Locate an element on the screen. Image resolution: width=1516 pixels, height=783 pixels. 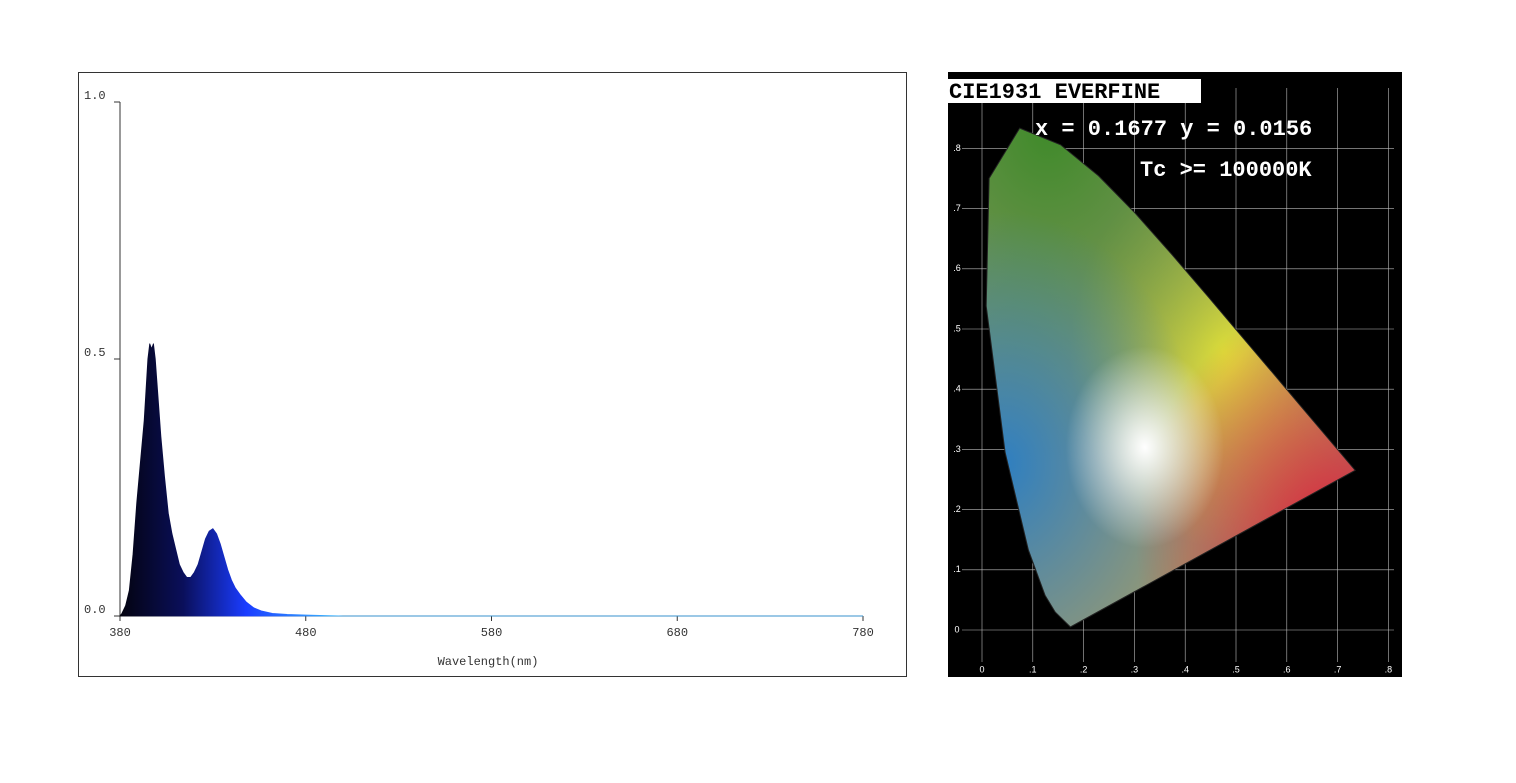
x-tick-label: 580 is located at coordinates (492, 633).